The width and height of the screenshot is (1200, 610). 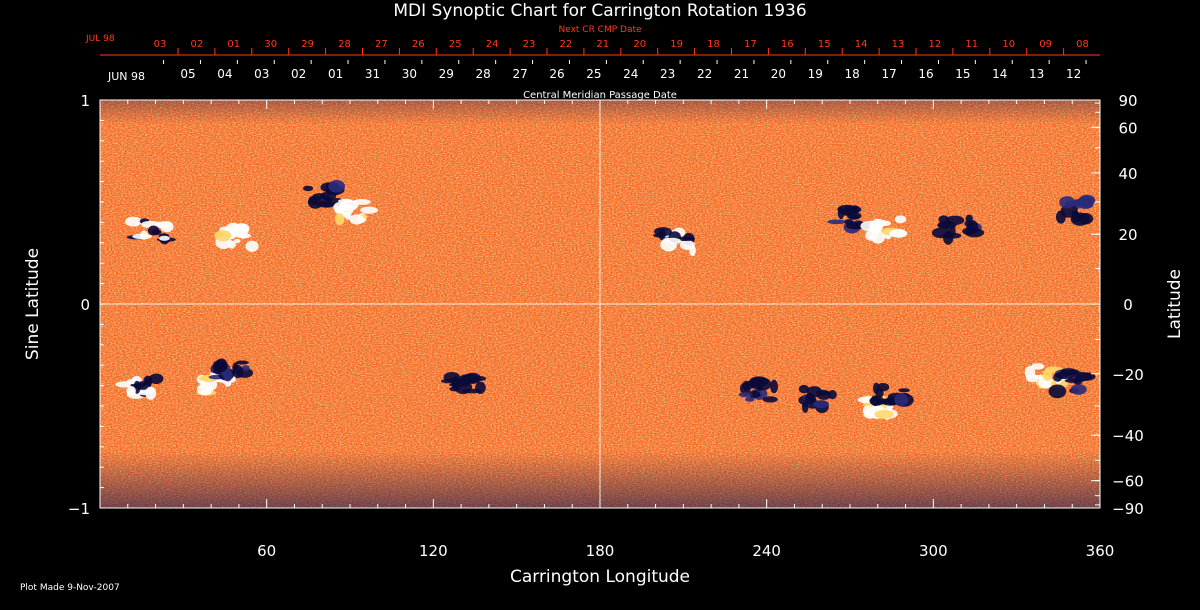 What do you see at coordinates (824, 44) in the screenshot?
I see `next-cmp-date-label: 15` at bounding box center [824, 44].